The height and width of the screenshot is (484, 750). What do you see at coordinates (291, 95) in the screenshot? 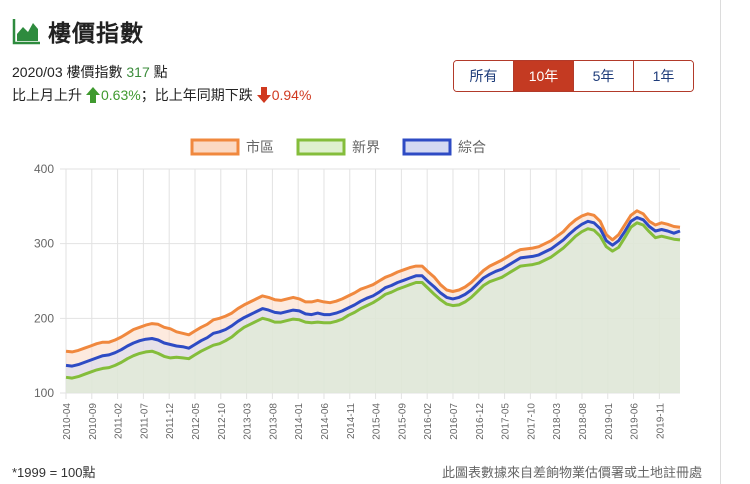
I see `yoy-value: 0.94%` at bounding box center [291, 95].